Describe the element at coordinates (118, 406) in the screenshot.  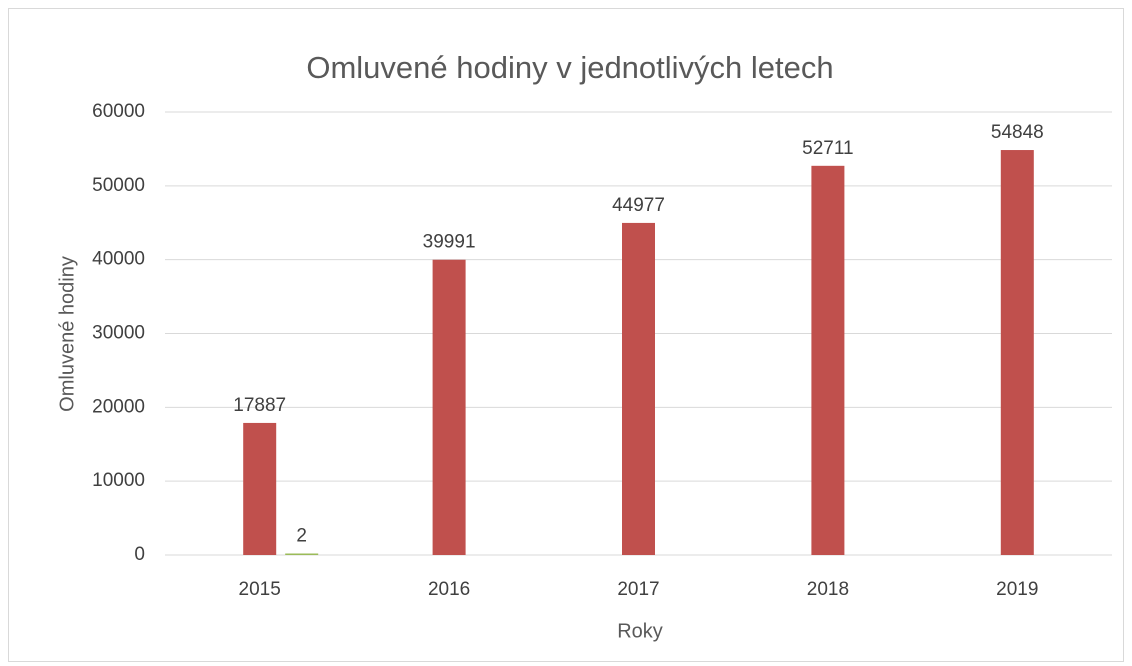
I see `y-tick-label: 20000` at that location.